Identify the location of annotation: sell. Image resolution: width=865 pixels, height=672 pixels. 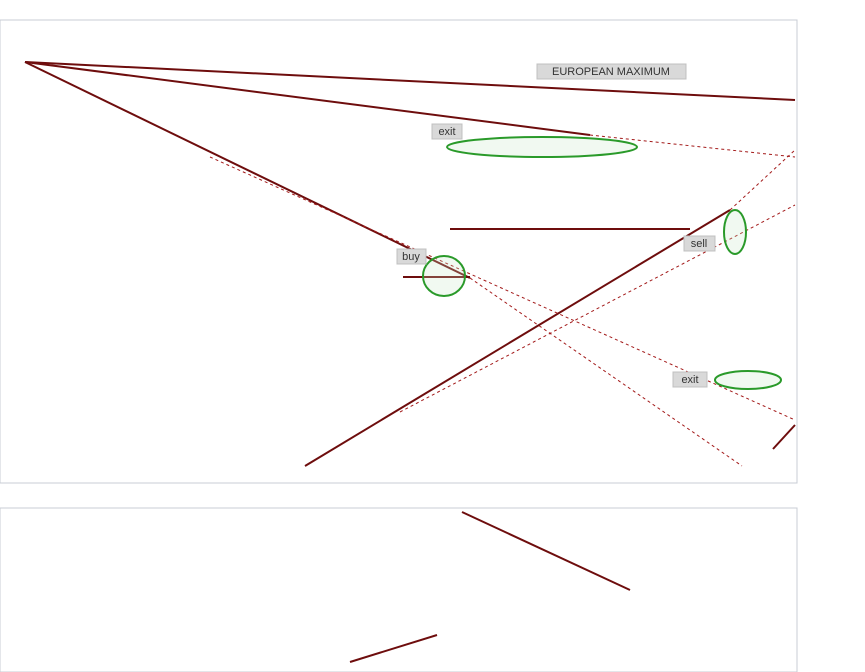
(699, 244).